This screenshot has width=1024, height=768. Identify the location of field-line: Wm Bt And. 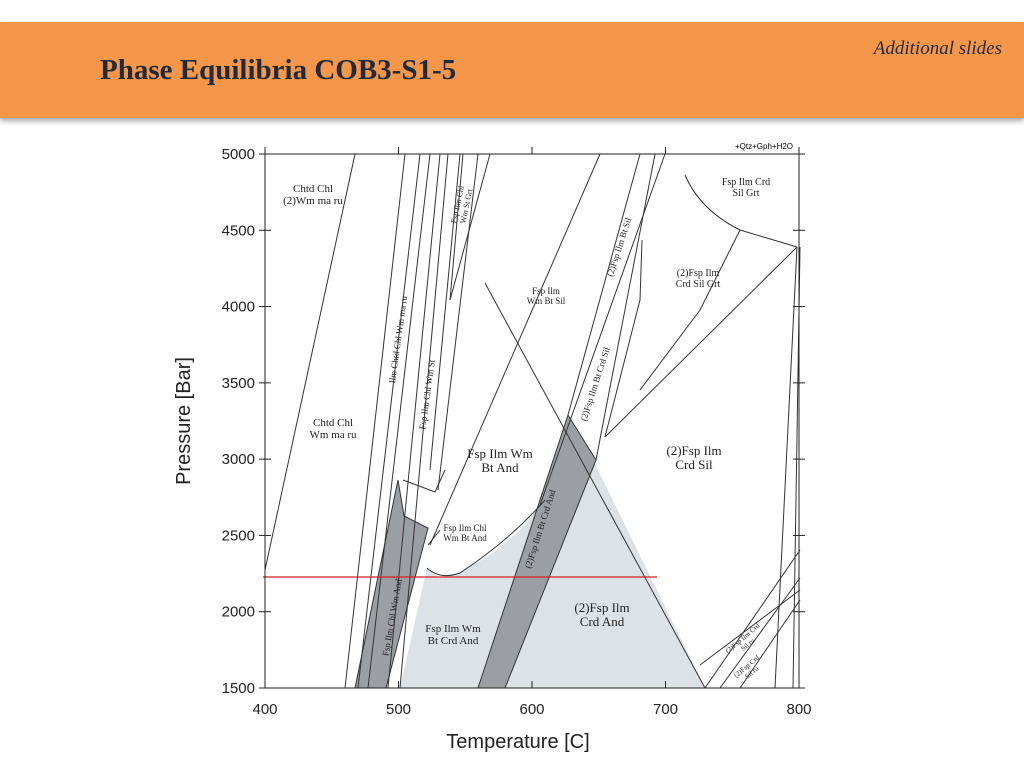
(465, 538).